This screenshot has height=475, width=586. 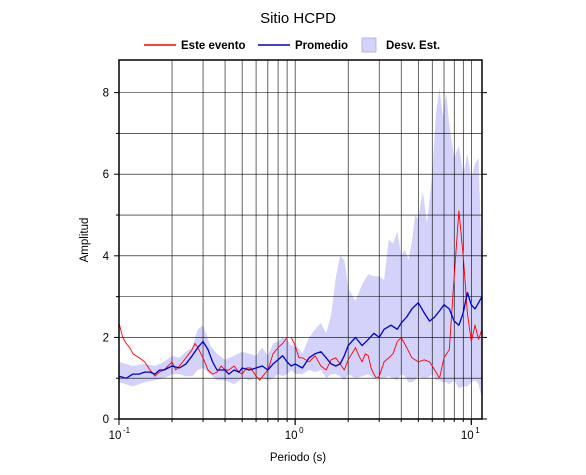 What do you see at coordinates (300, 335) in the screenshot?
I see `series-line-promedio` at bounding box center [300, 335].